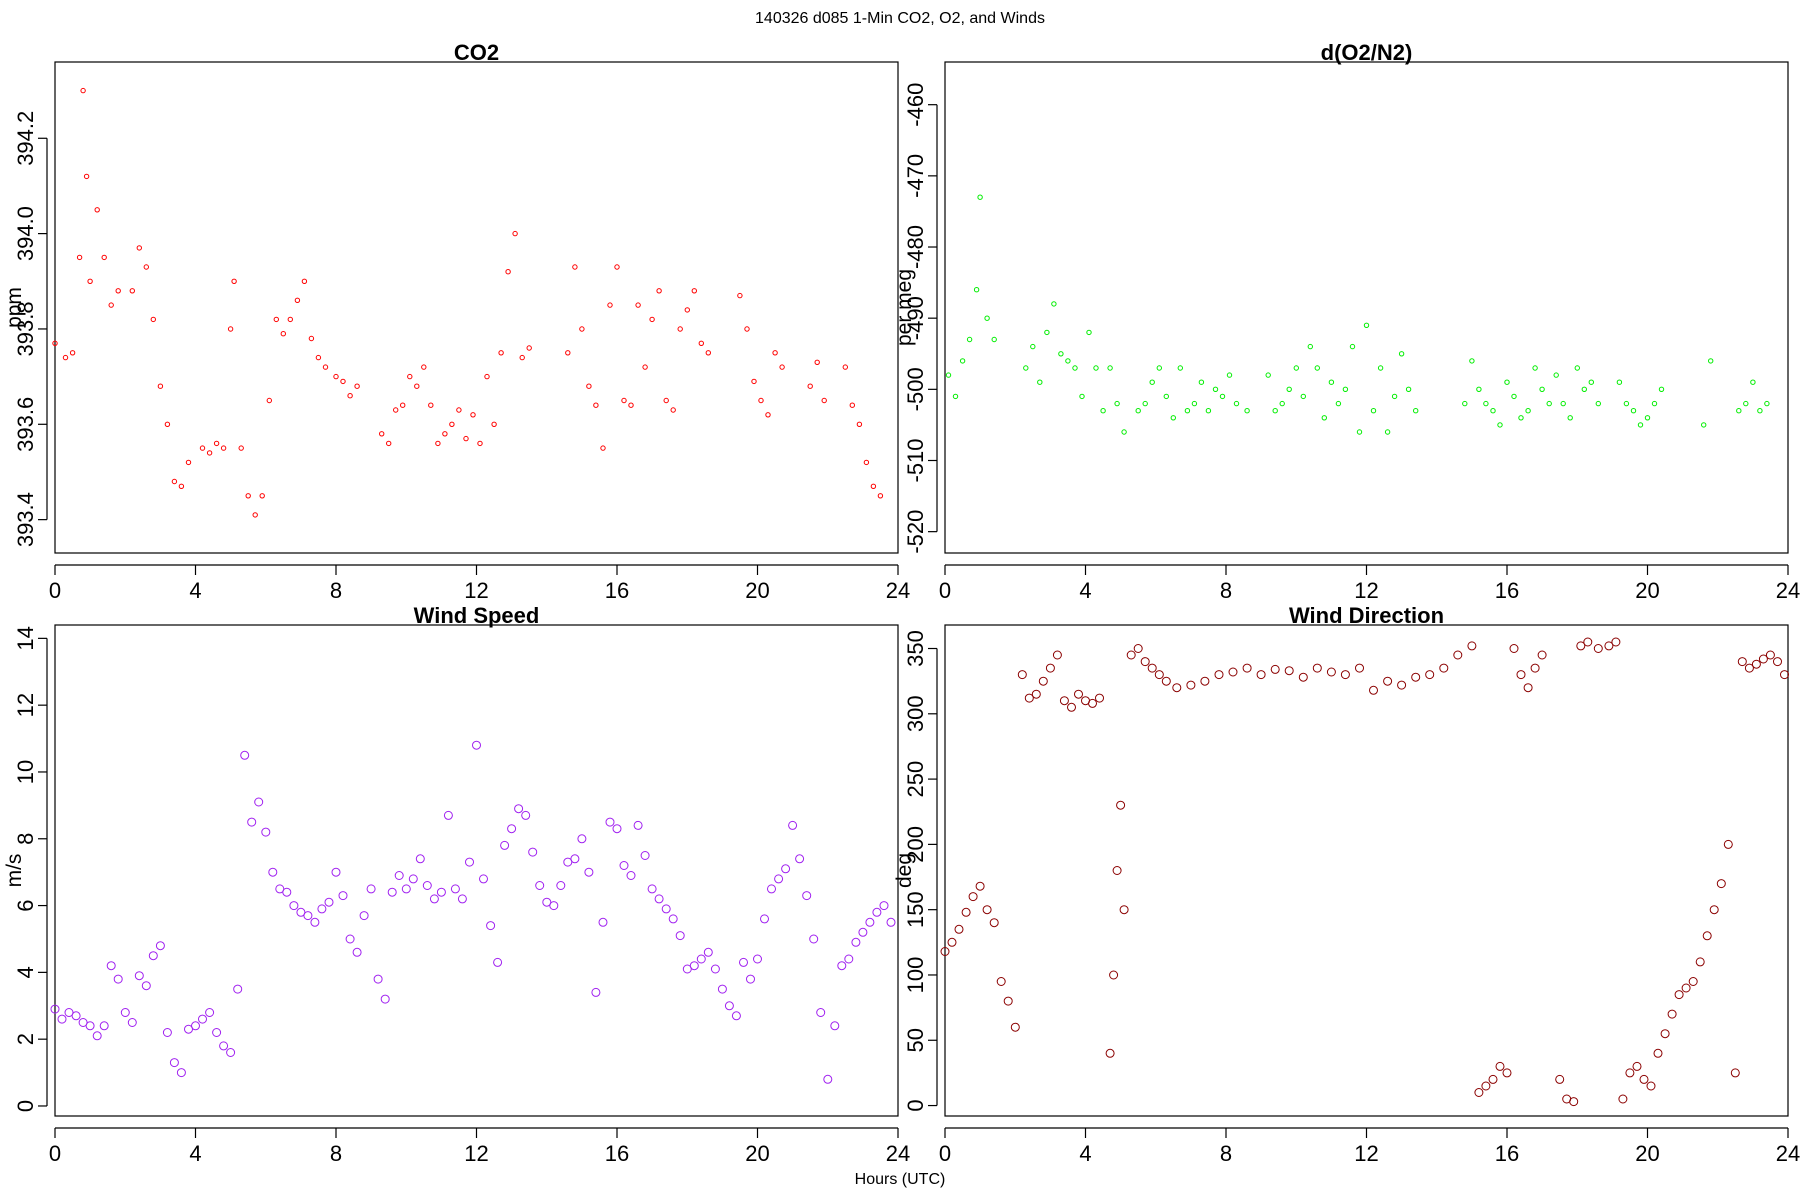 The height and width of the screenshot is (1200, 1800). Describe the element at coordinates (1788, 1153) in the screenshot. I see `wind-direction-x-tick-label: 24` at that location.